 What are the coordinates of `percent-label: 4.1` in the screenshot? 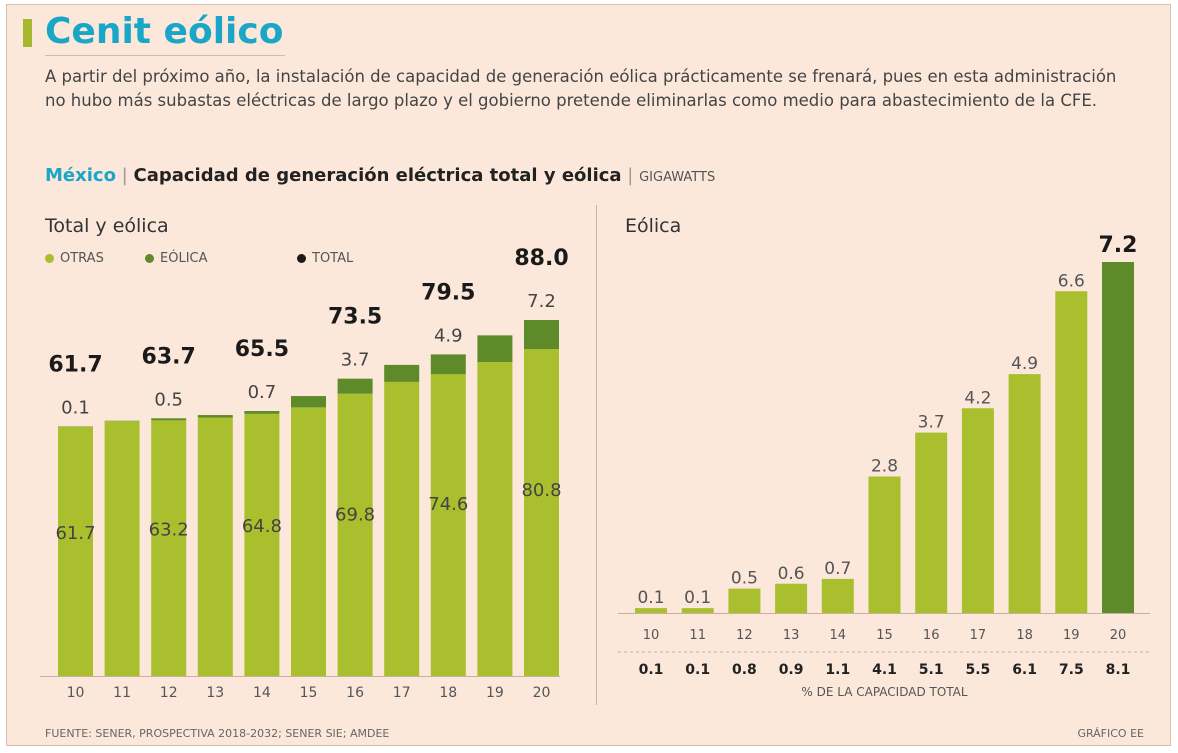 It's located at (884, 670).